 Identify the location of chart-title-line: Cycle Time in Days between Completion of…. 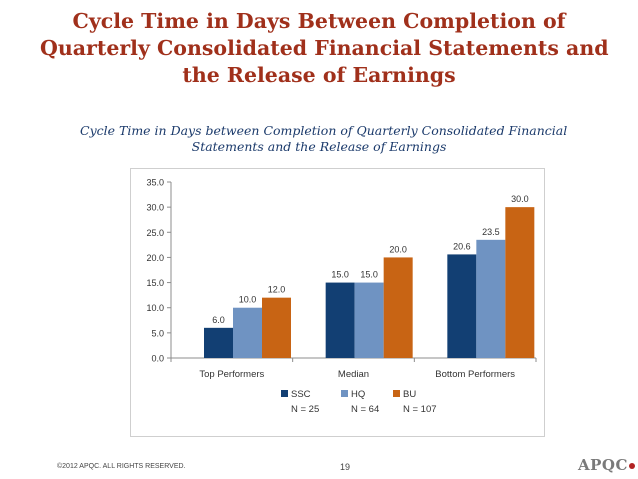
(324, 130).